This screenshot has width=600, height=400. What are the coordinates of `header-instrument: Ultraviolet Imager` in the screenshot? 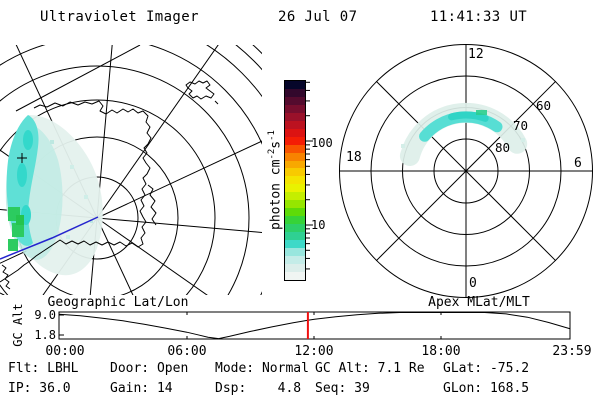 It's located at (119, 17).